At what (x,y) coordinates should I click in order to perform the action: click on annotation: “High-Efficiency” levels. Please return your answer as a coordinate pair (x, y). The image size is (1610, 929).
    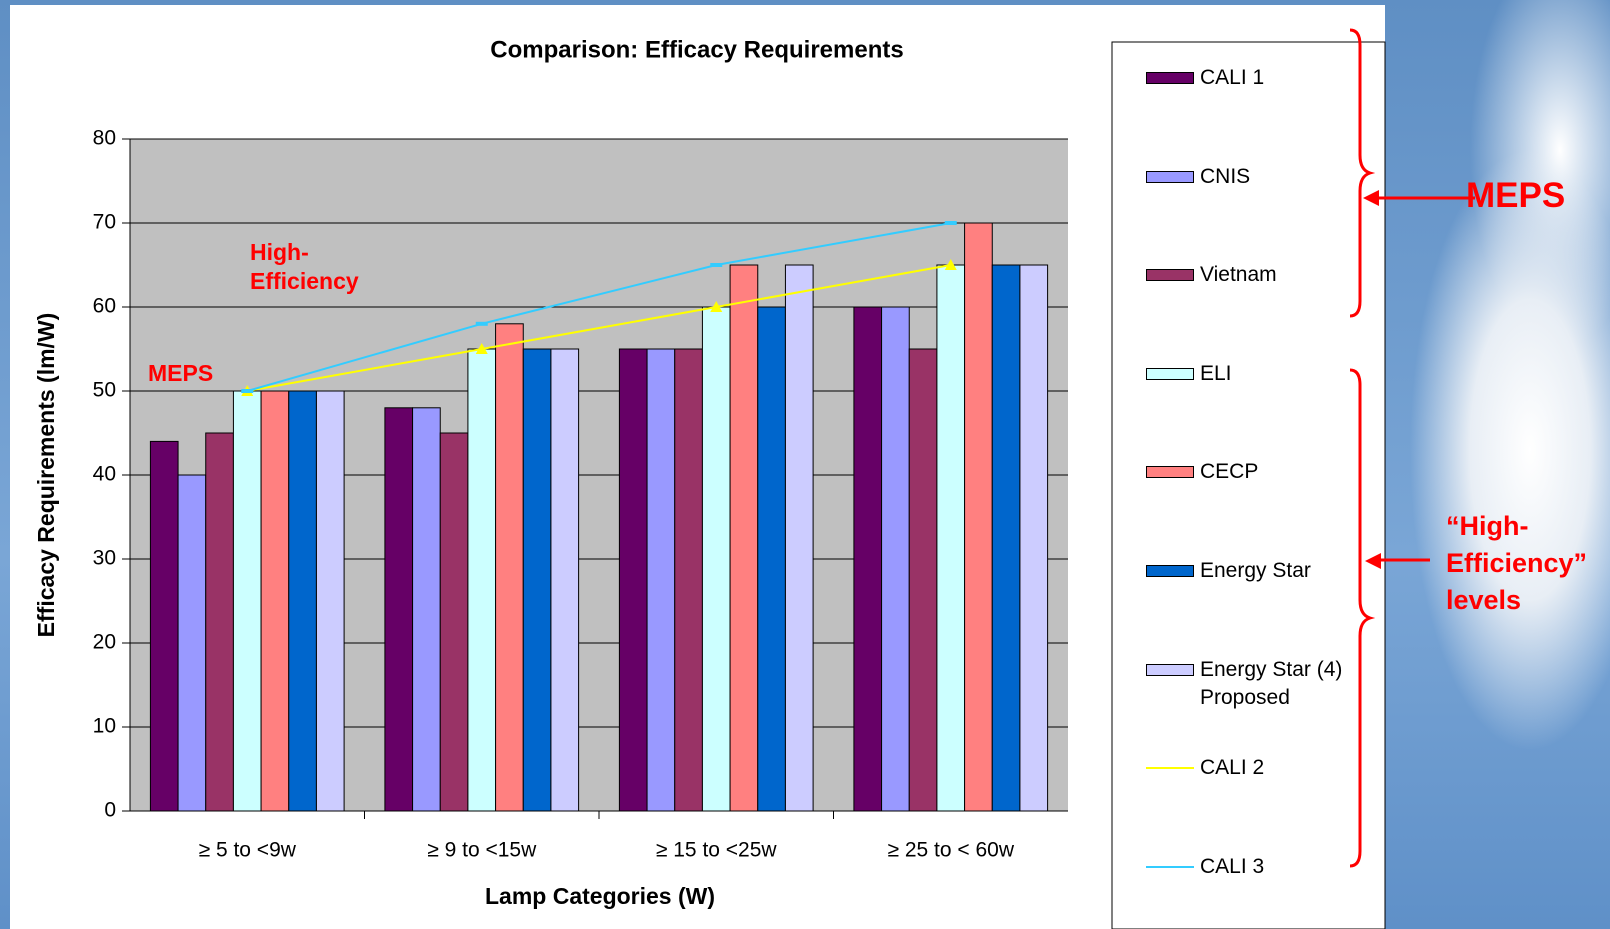
    Looking at the image, I should click on (1517, 563).